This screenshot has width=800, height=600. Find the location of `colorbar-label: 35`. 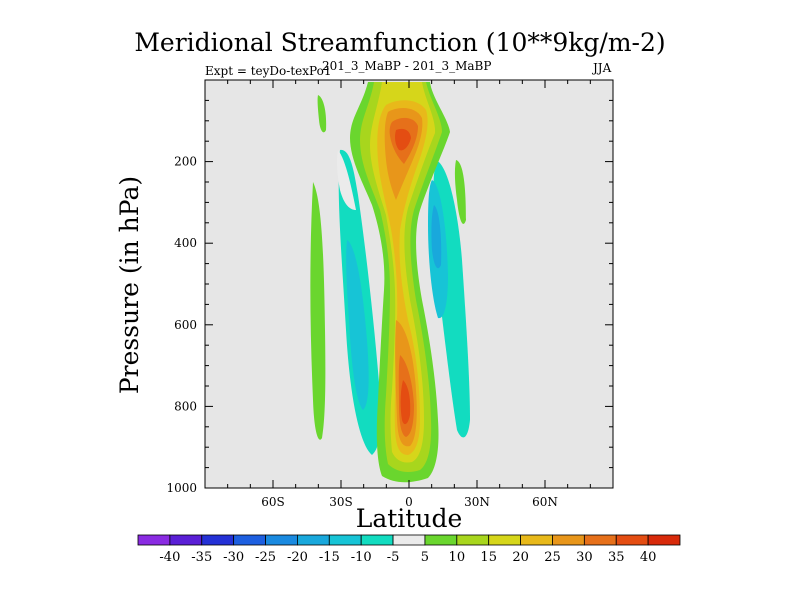

colorbar-label: 35 is located at coordinates (616, 557).